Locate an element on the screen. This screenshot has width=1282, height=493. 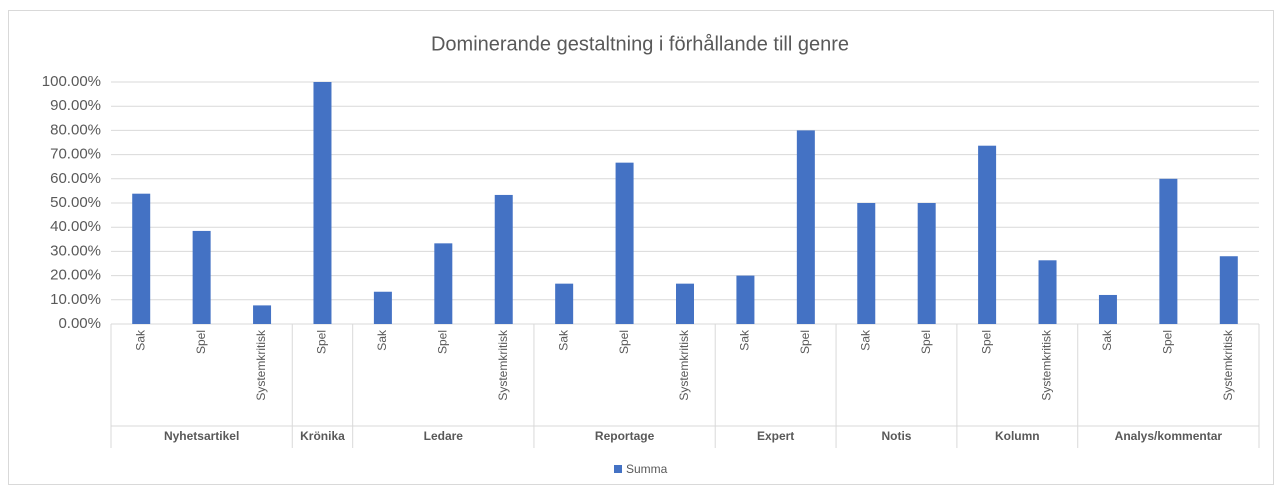
y-tick-label: 60.00% is located at coordinates (75, 178).